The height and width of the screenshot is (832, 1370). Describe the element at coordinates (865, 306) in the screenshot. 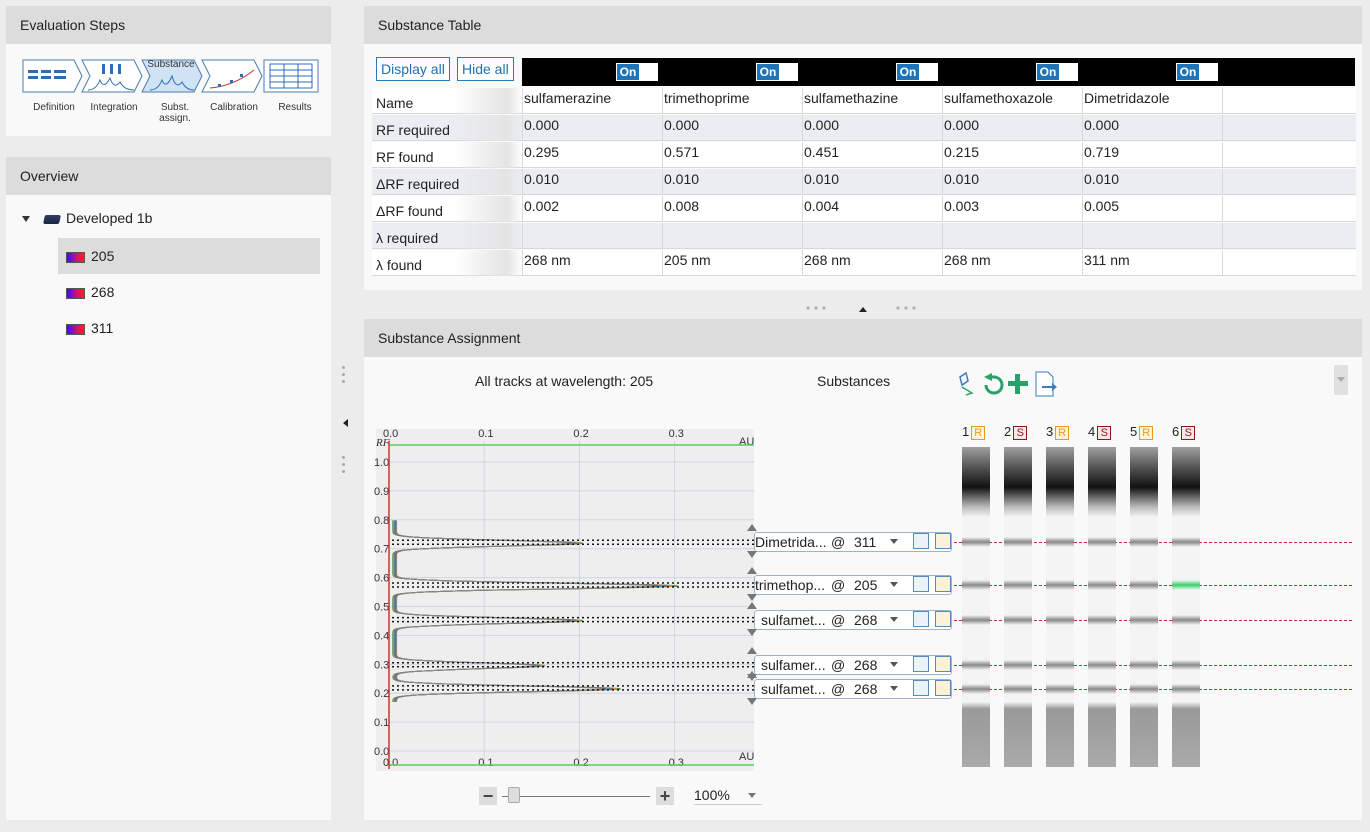

I see `horizontal-splitter` at that location.